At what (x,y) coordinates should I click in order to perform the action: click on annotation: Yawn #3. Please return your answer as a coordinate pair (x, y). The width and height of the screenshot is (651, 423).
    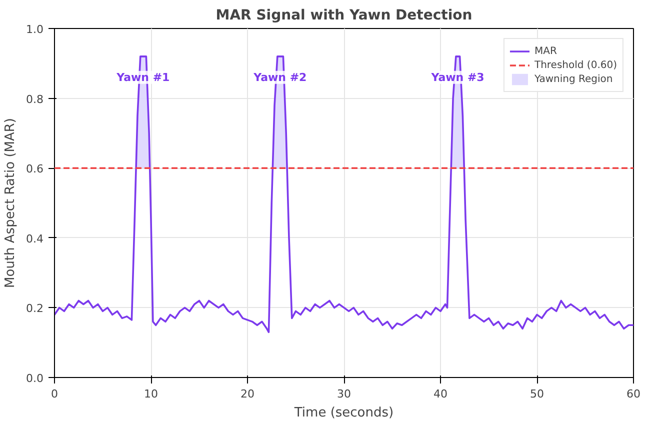
    Looking at the image, I should click on (457, 77).